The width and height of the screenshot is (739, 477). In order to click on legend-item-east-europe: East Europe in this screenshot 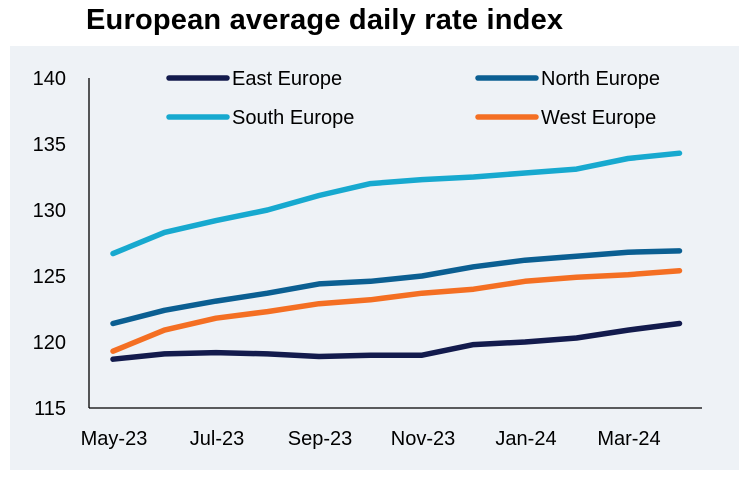, I will do `click(254, 79)`.